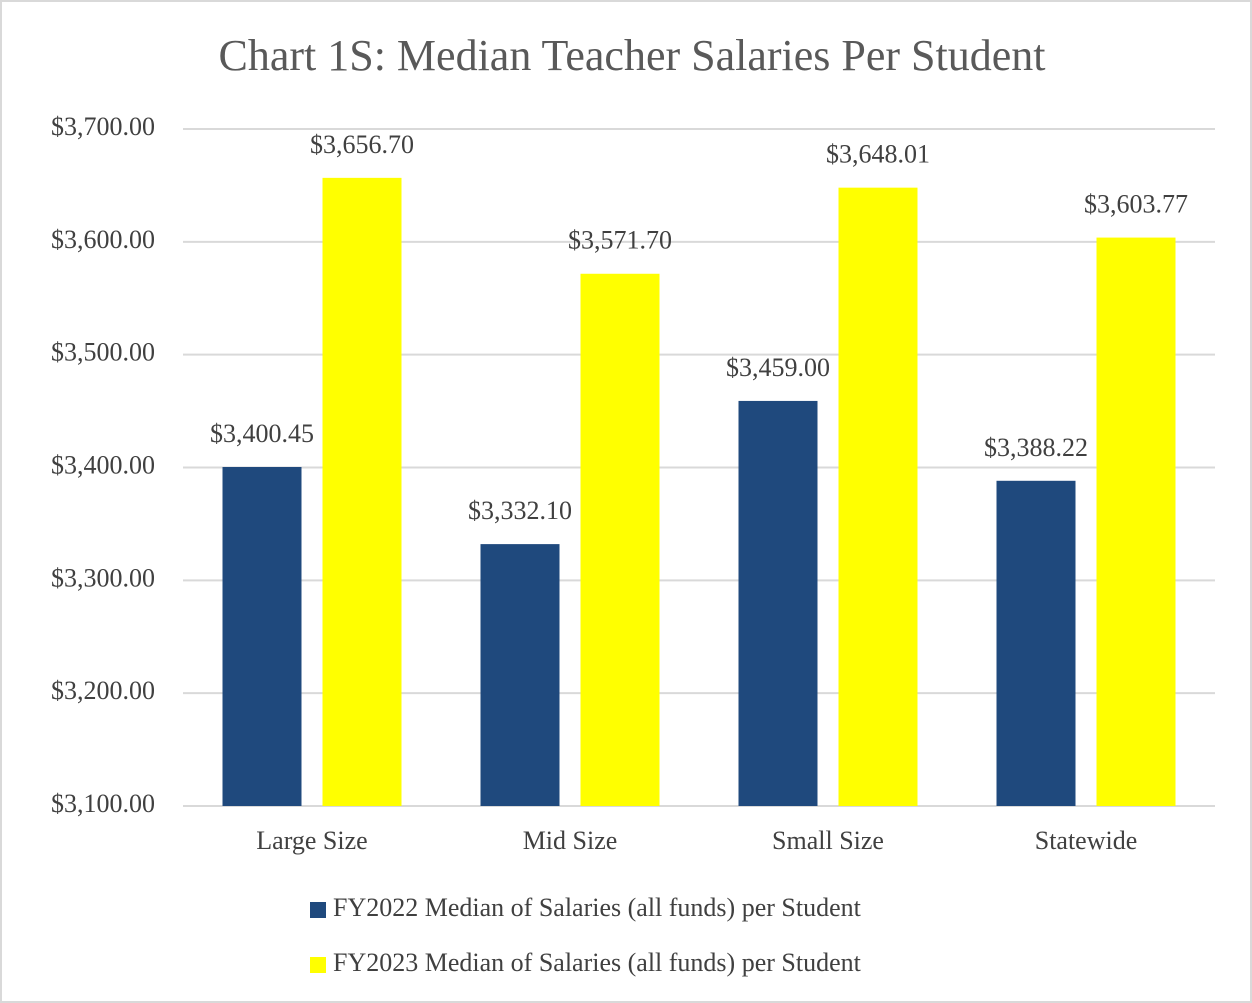 The image size is (1252, 1003). Describe the element at coordinates (103, 464) in the screenshot. I see `y-tick-label: $3,400.00` at that location.